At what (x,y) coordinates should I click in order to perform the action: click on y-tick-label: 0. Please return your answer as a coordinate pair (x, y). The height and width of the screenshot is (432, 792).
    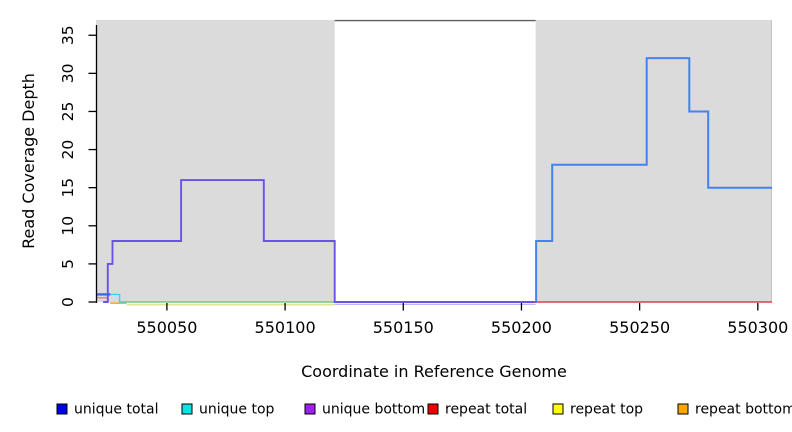
    Looking at the image, I should click on (68, 302).